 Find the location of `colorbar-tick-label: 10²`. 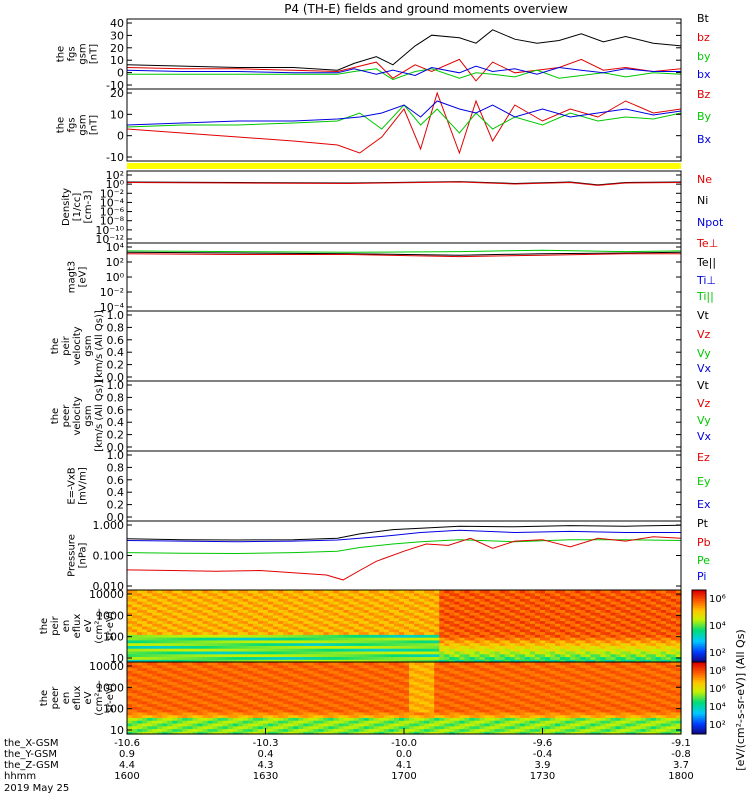

colorbar-tick-label: 10² is located at coordinates (717, 653).